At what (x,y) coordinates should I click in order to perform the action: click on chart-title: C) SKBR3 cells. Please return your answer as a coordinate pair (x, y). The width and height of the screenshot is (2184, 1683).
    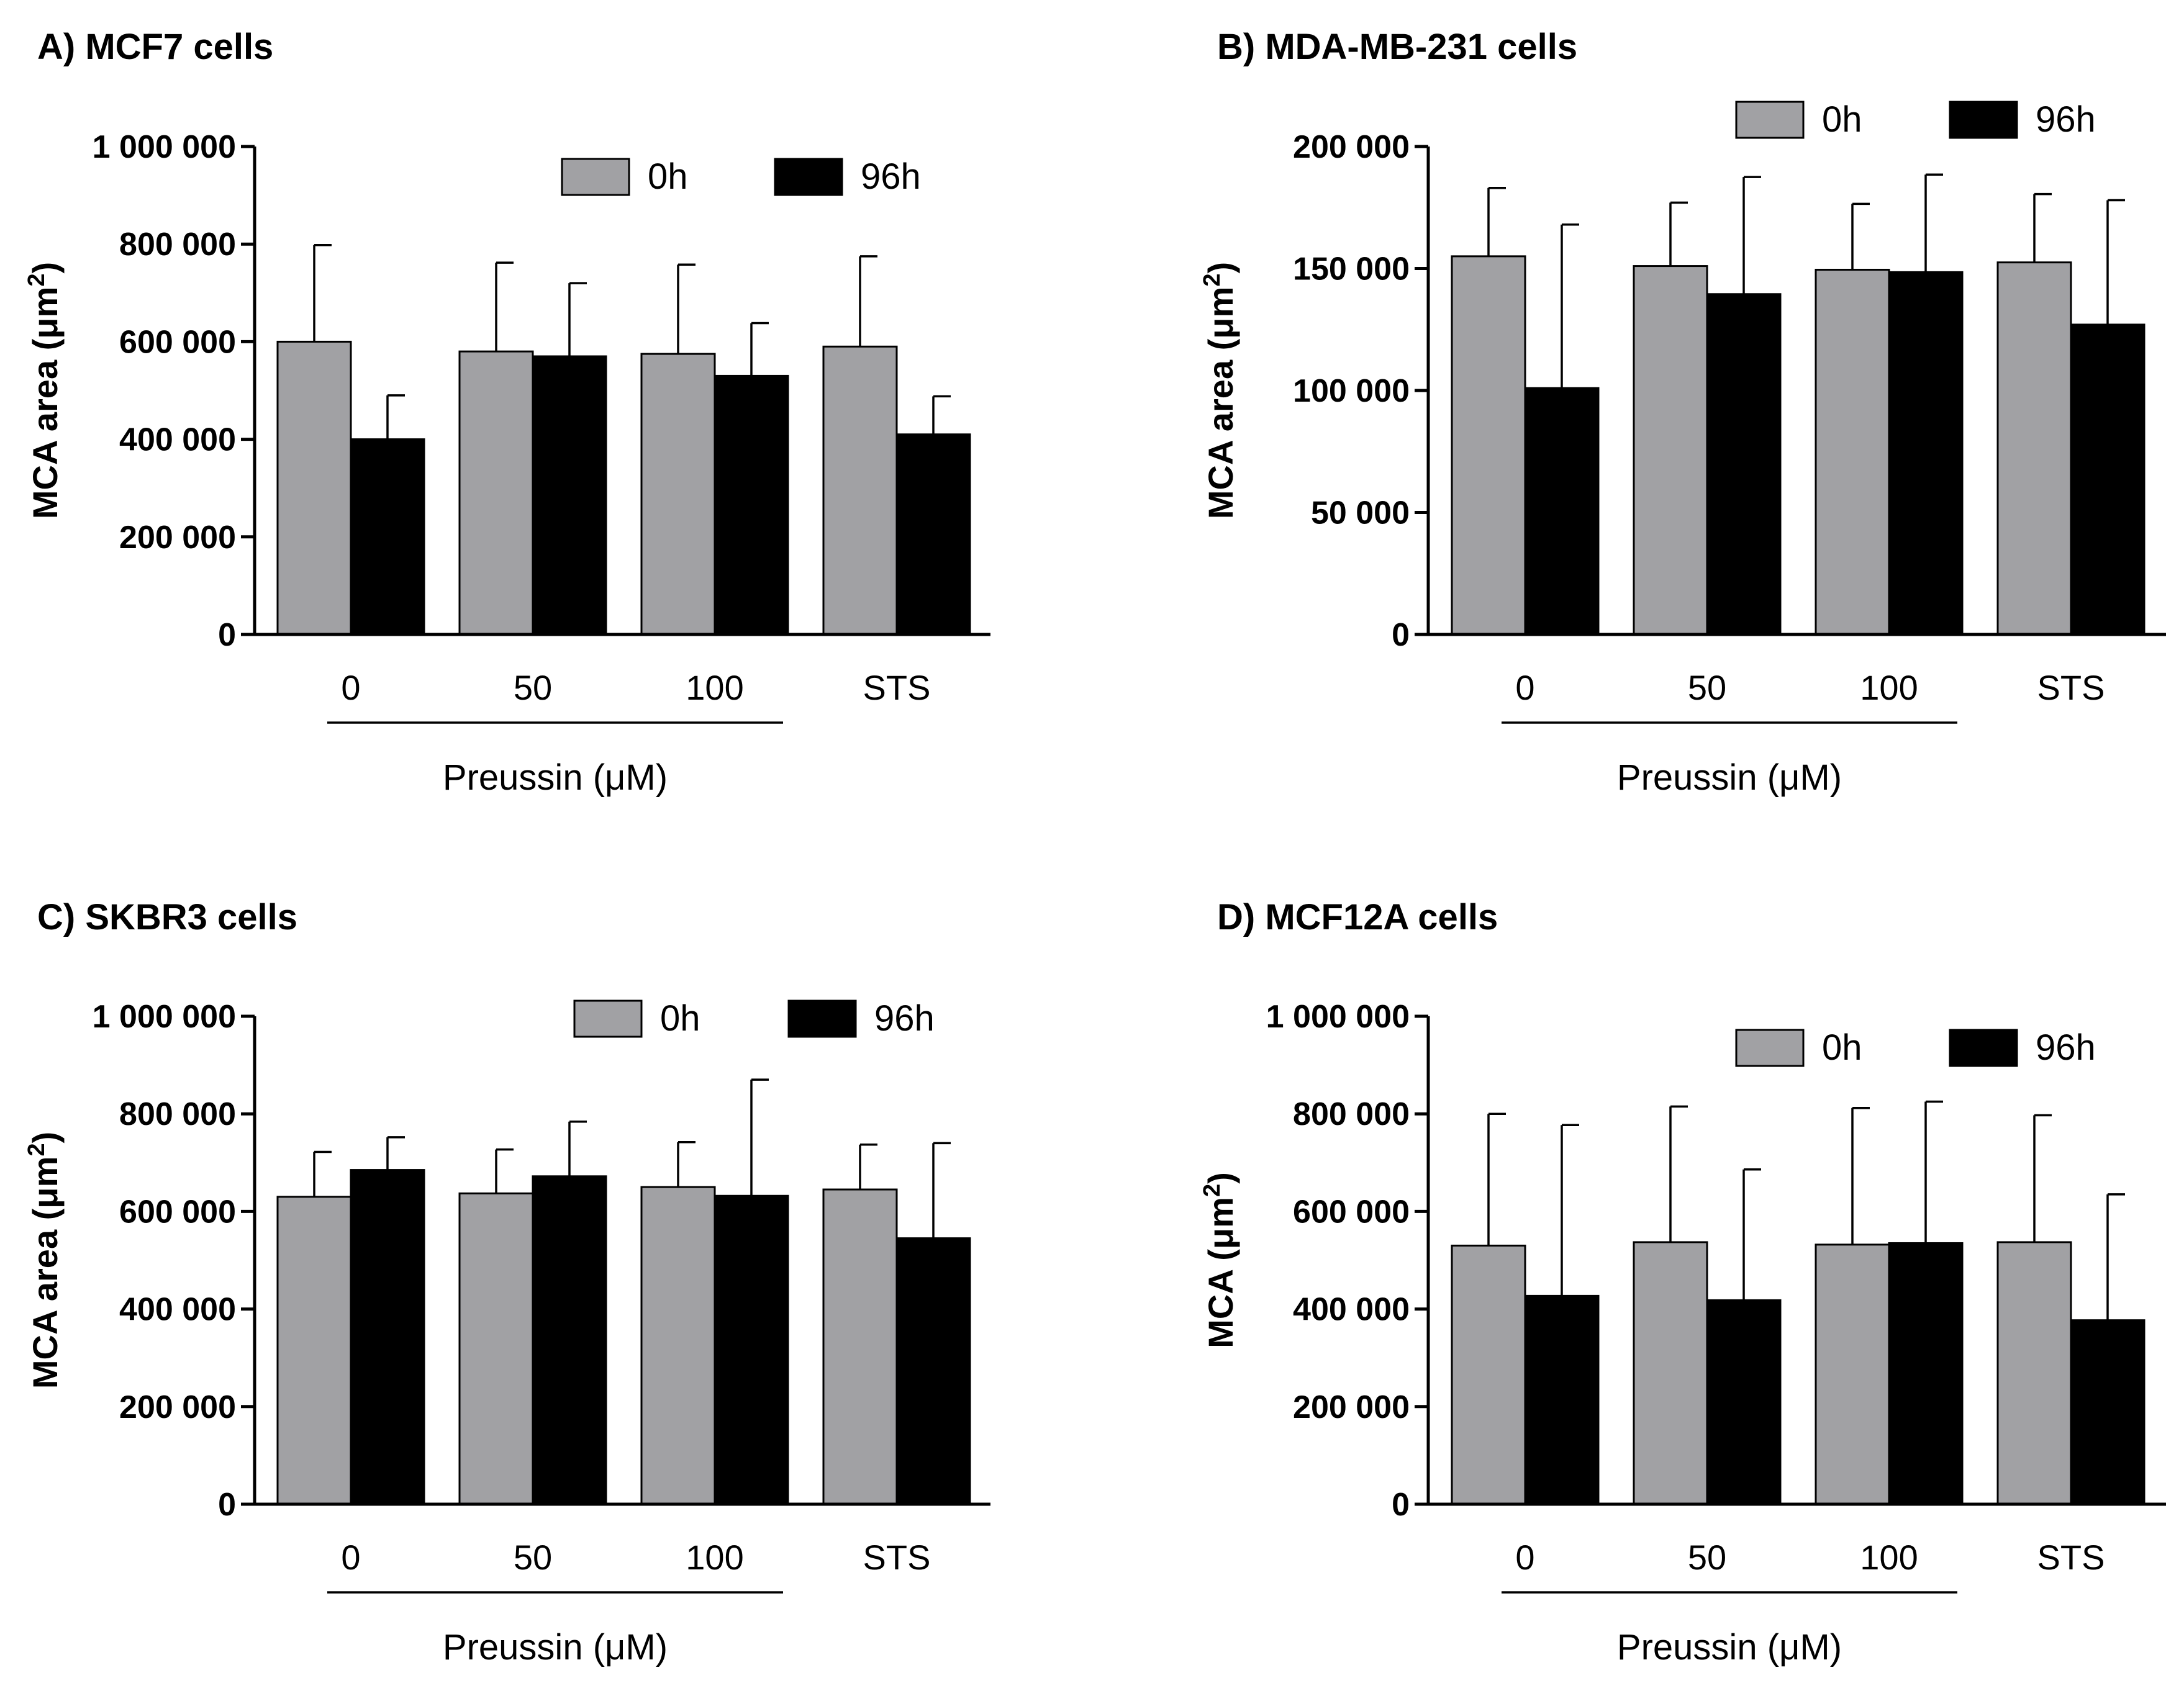
    Looking at the image, I should click on (167, 917).